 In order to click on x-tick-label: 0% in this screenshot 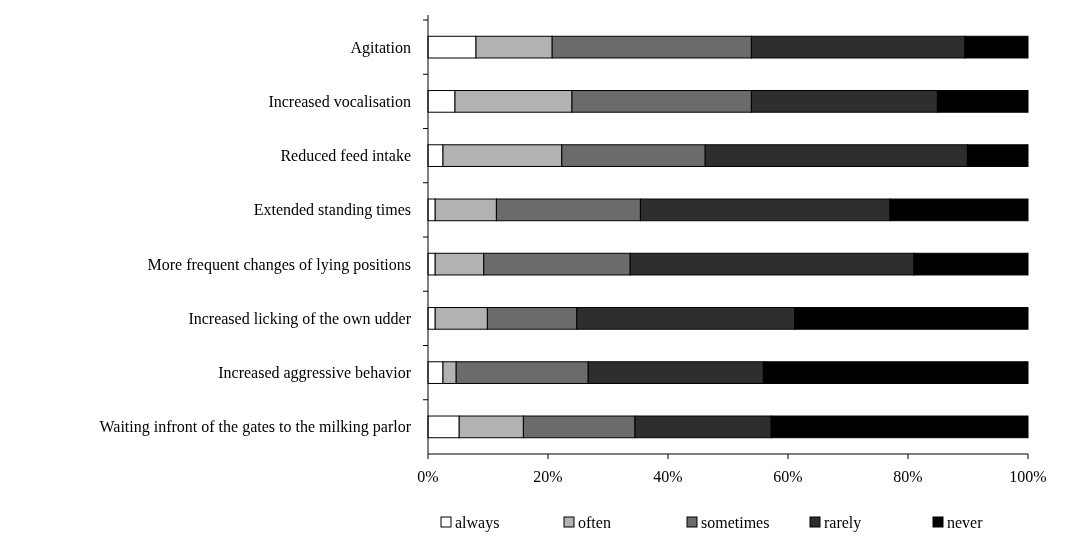, I will do `click(428, 476)`.